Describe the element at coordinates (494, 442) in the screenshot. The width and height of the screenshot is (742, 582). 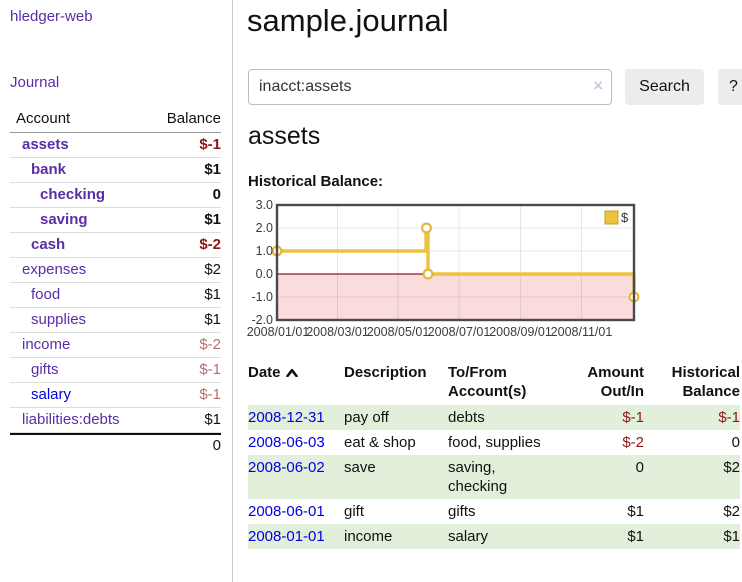
I see `transaction-accounts: food, supplies` at that location.